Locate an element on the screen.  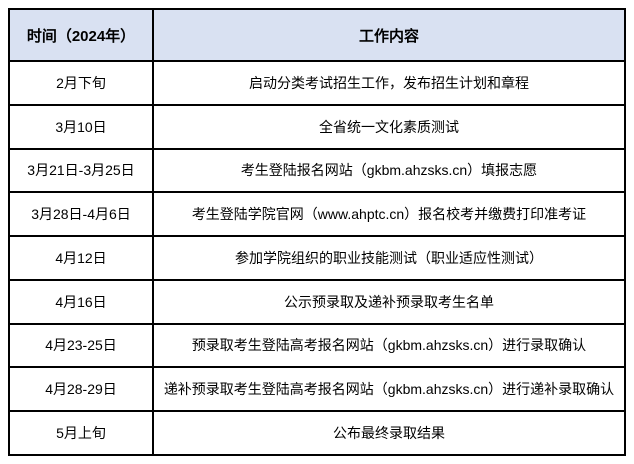
cell-time: 3月28日-4月6日 is located at coordinates (81, 214).